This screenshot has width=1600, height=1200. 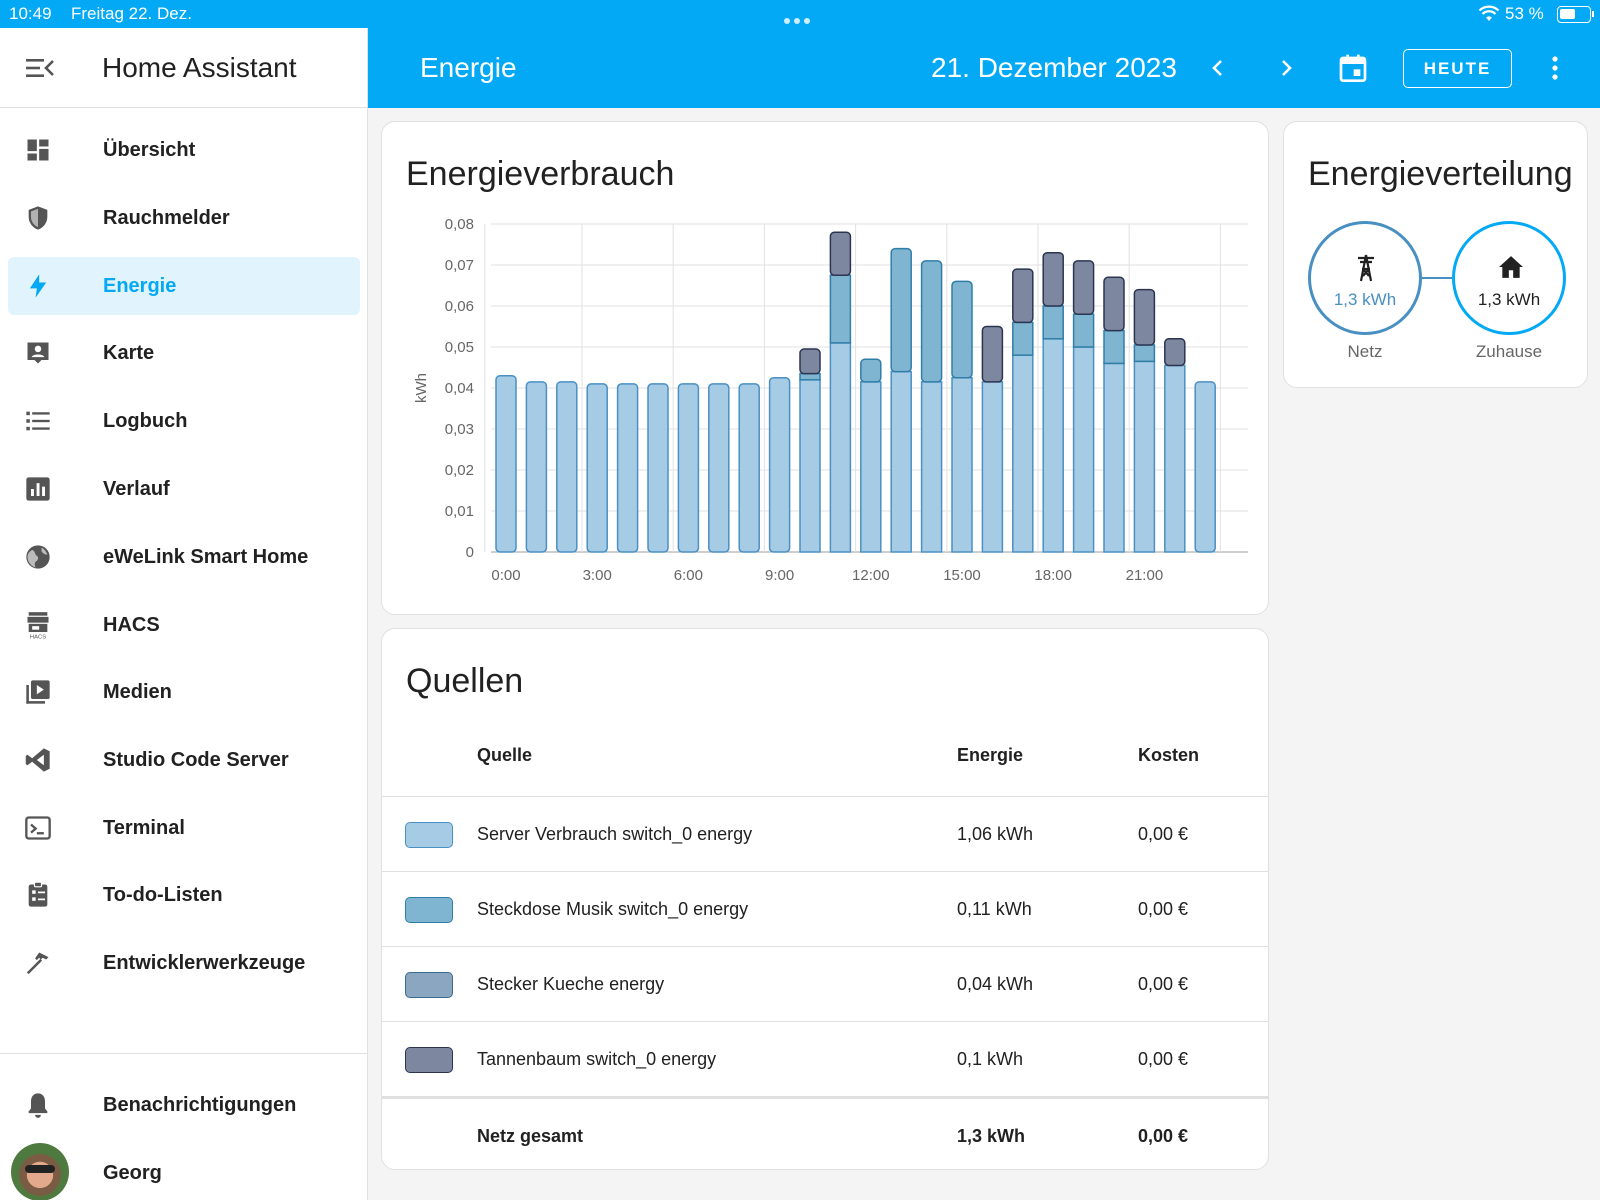 What do you see at coordinates (184, 692) in the screenshot?
I see `sidebar-item-medien: Medien` at bounding box center [184, 692].